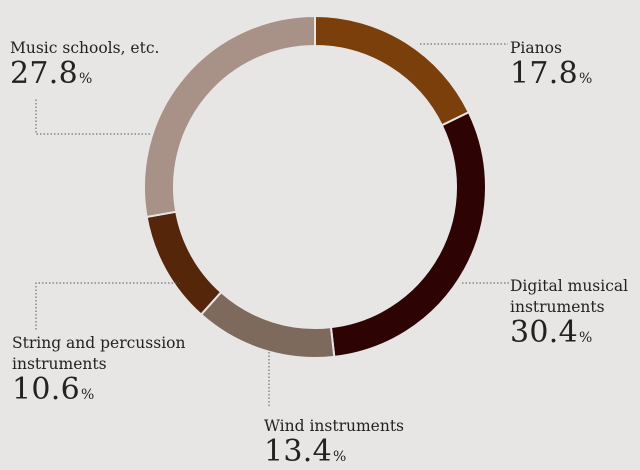  I want to click on label-digital: Digital musical instruments 30.4%, so click(569, 312).